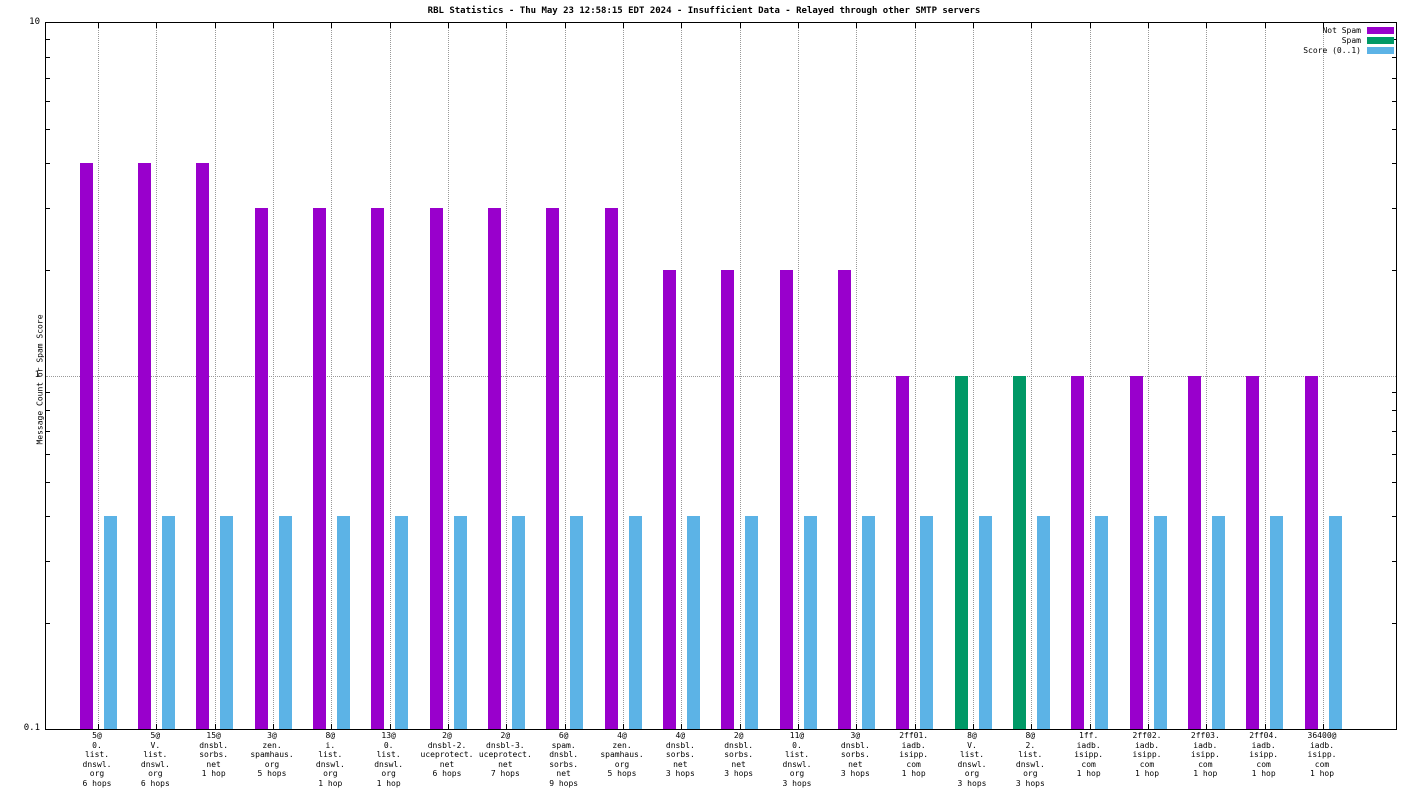  What do you see at coordinates (31, 728) in the screenshot?
I see `y-tick-label: 0.1` at bounding box center [31, 728].